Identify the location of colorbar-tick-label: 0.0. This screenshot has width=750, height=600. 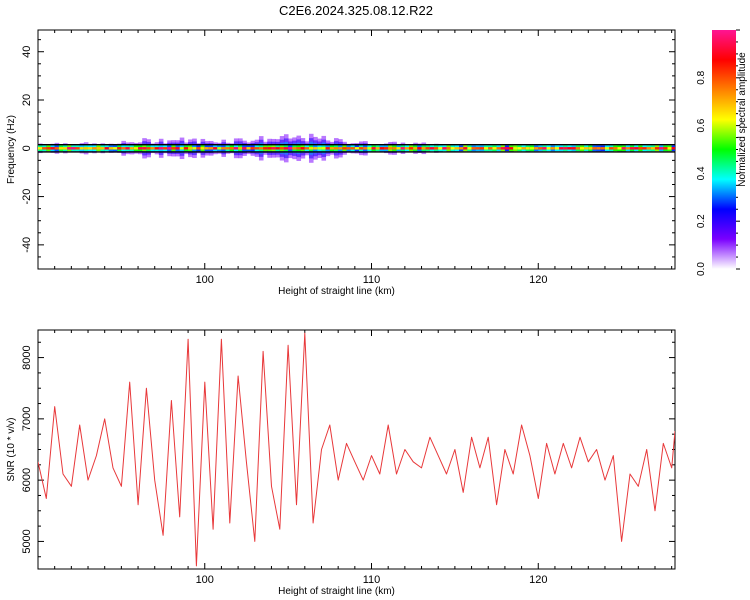
(701, 269).